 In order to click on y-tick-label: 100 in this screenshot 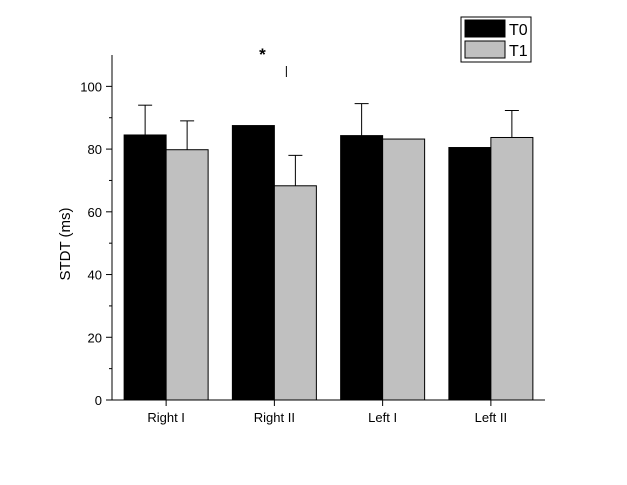, I will do `click(91, 86)`.